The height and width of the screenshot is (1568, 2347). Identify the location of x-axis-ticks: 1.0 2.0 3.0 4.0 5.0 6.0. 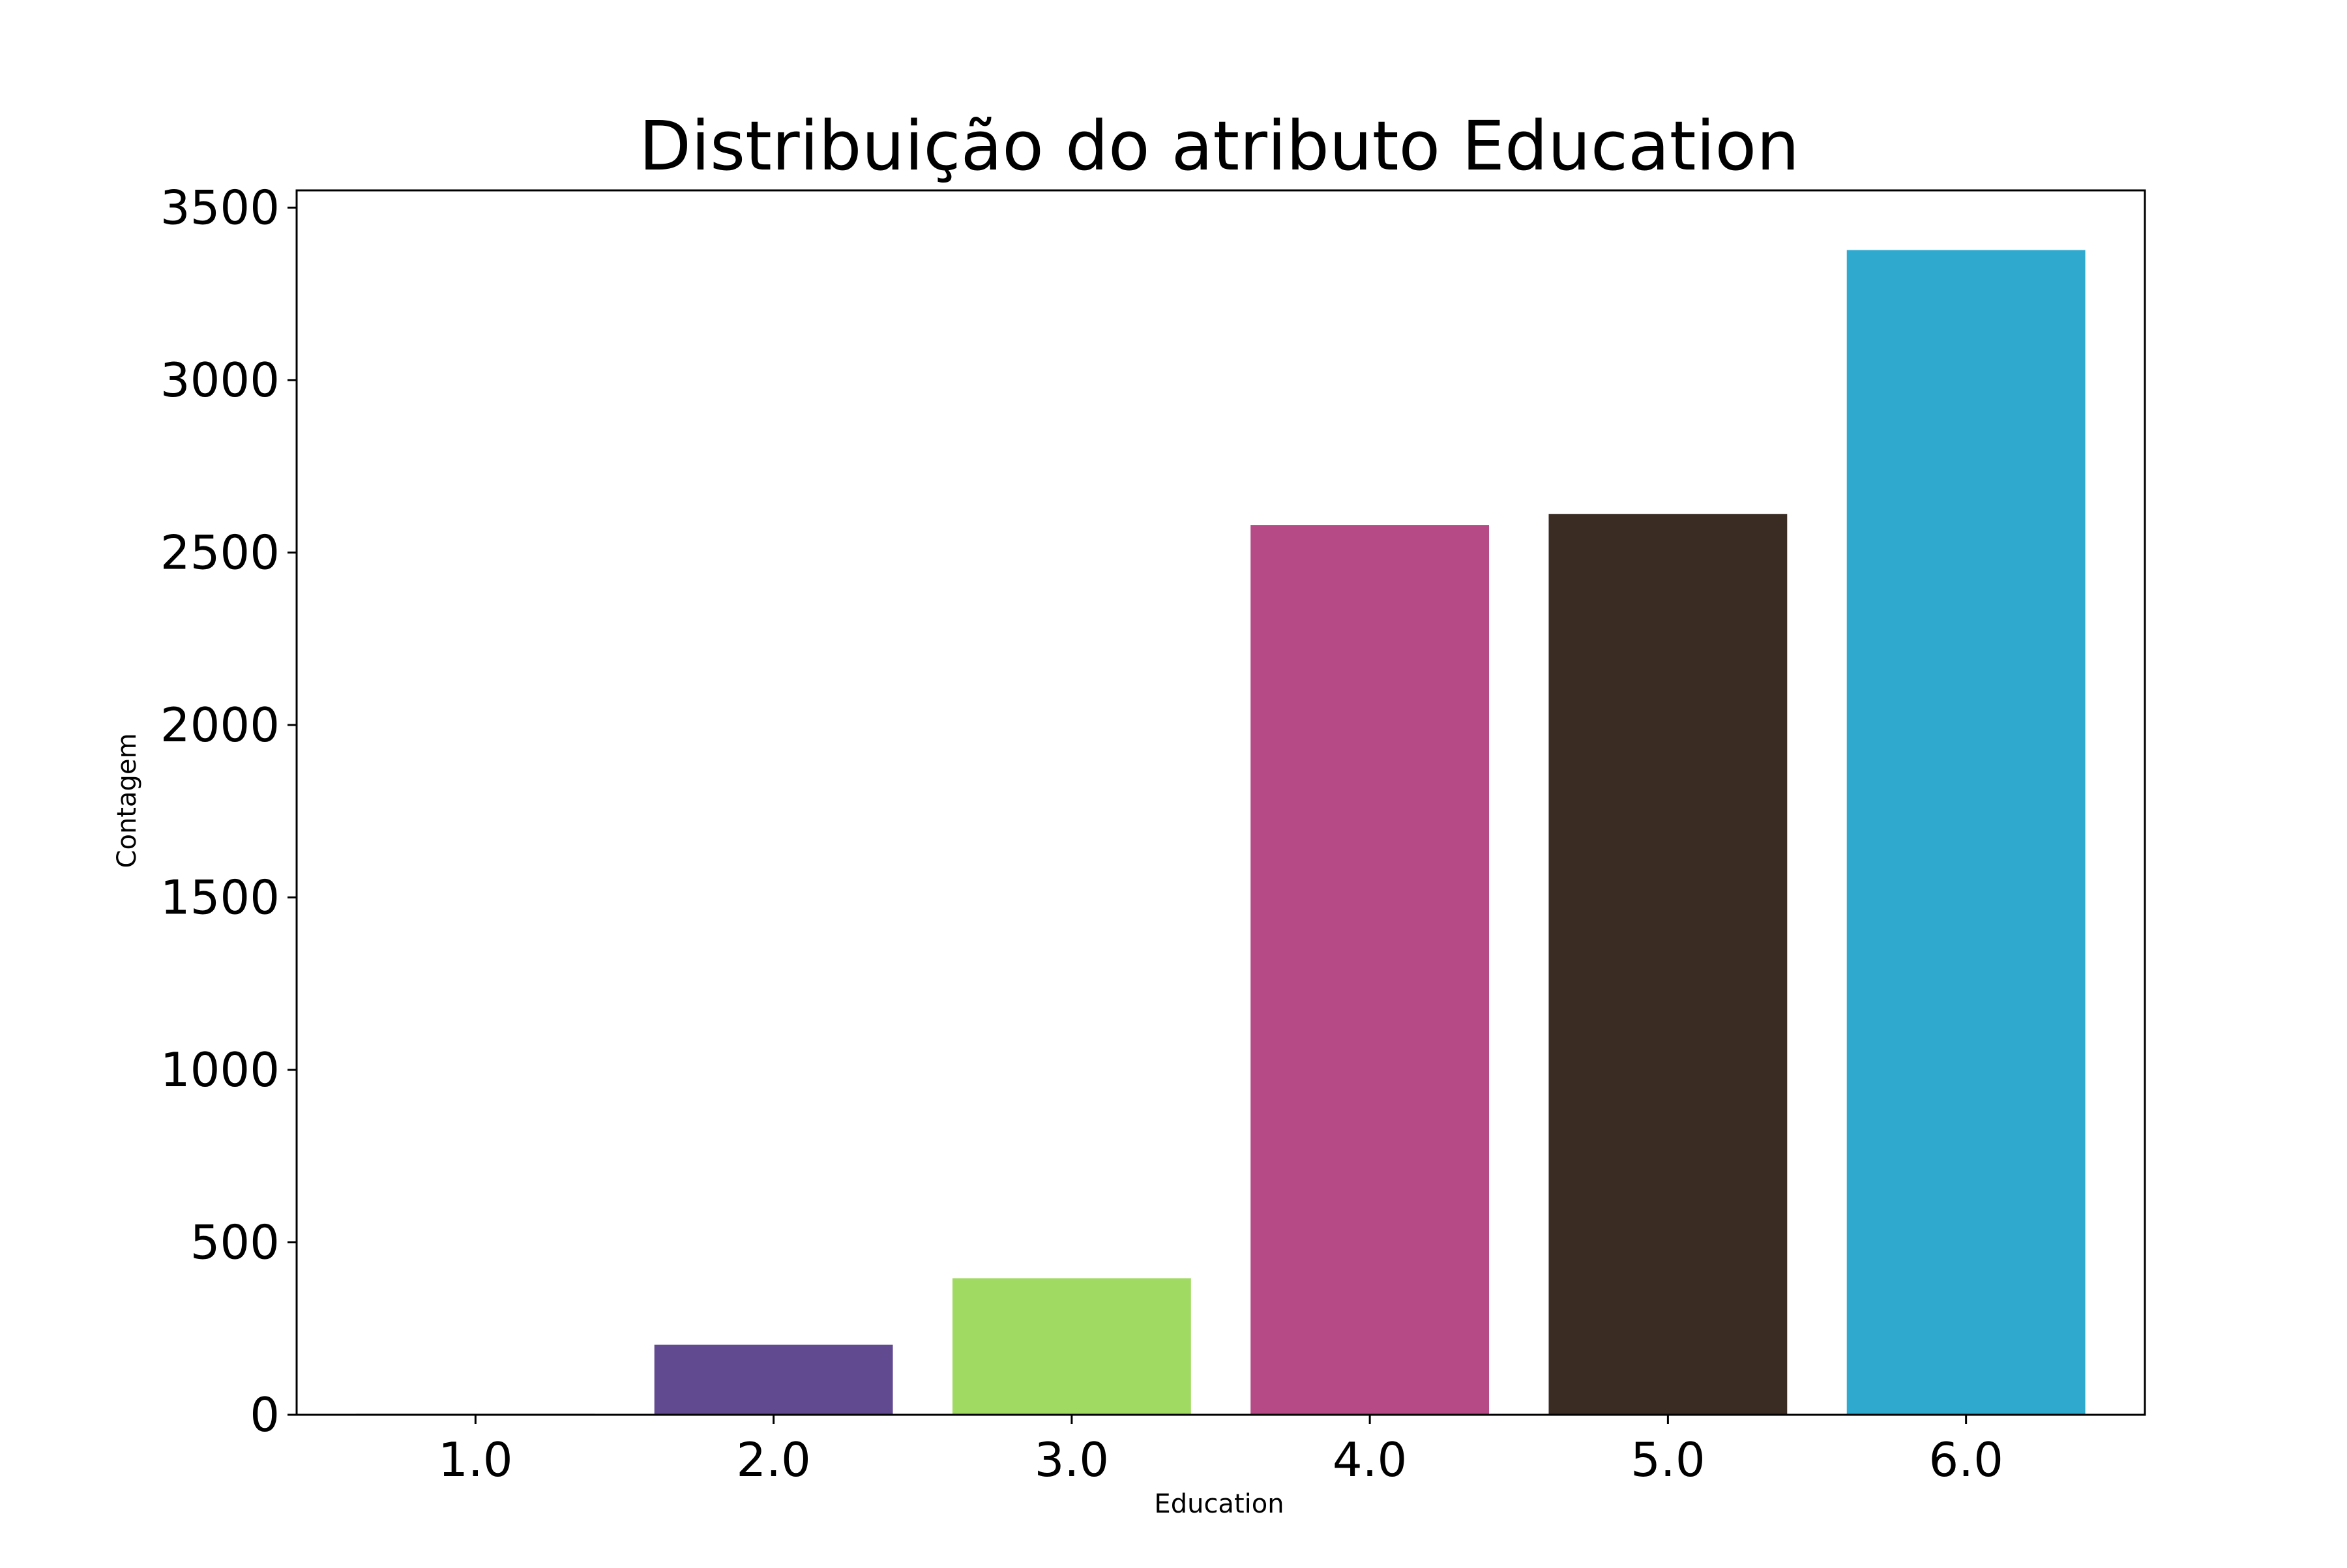
(1220, 1451).